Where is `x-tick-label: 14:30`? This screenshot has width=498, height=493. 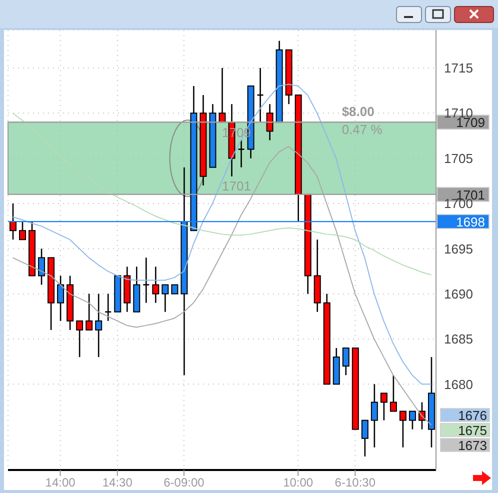
x-tick-label: 14:30 is located at coordinates (117, 483).